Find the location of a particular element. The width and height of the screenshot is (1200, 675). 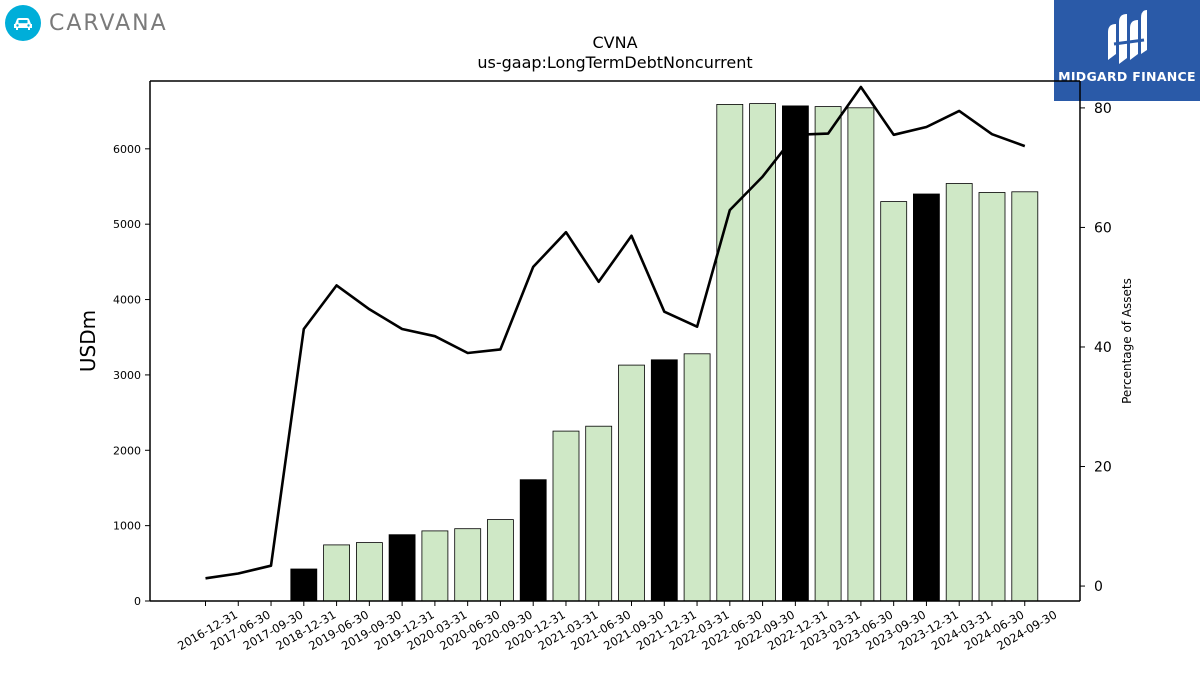

y2-axis-label: Percentage of Assets is located at coordinates (1127, 341).